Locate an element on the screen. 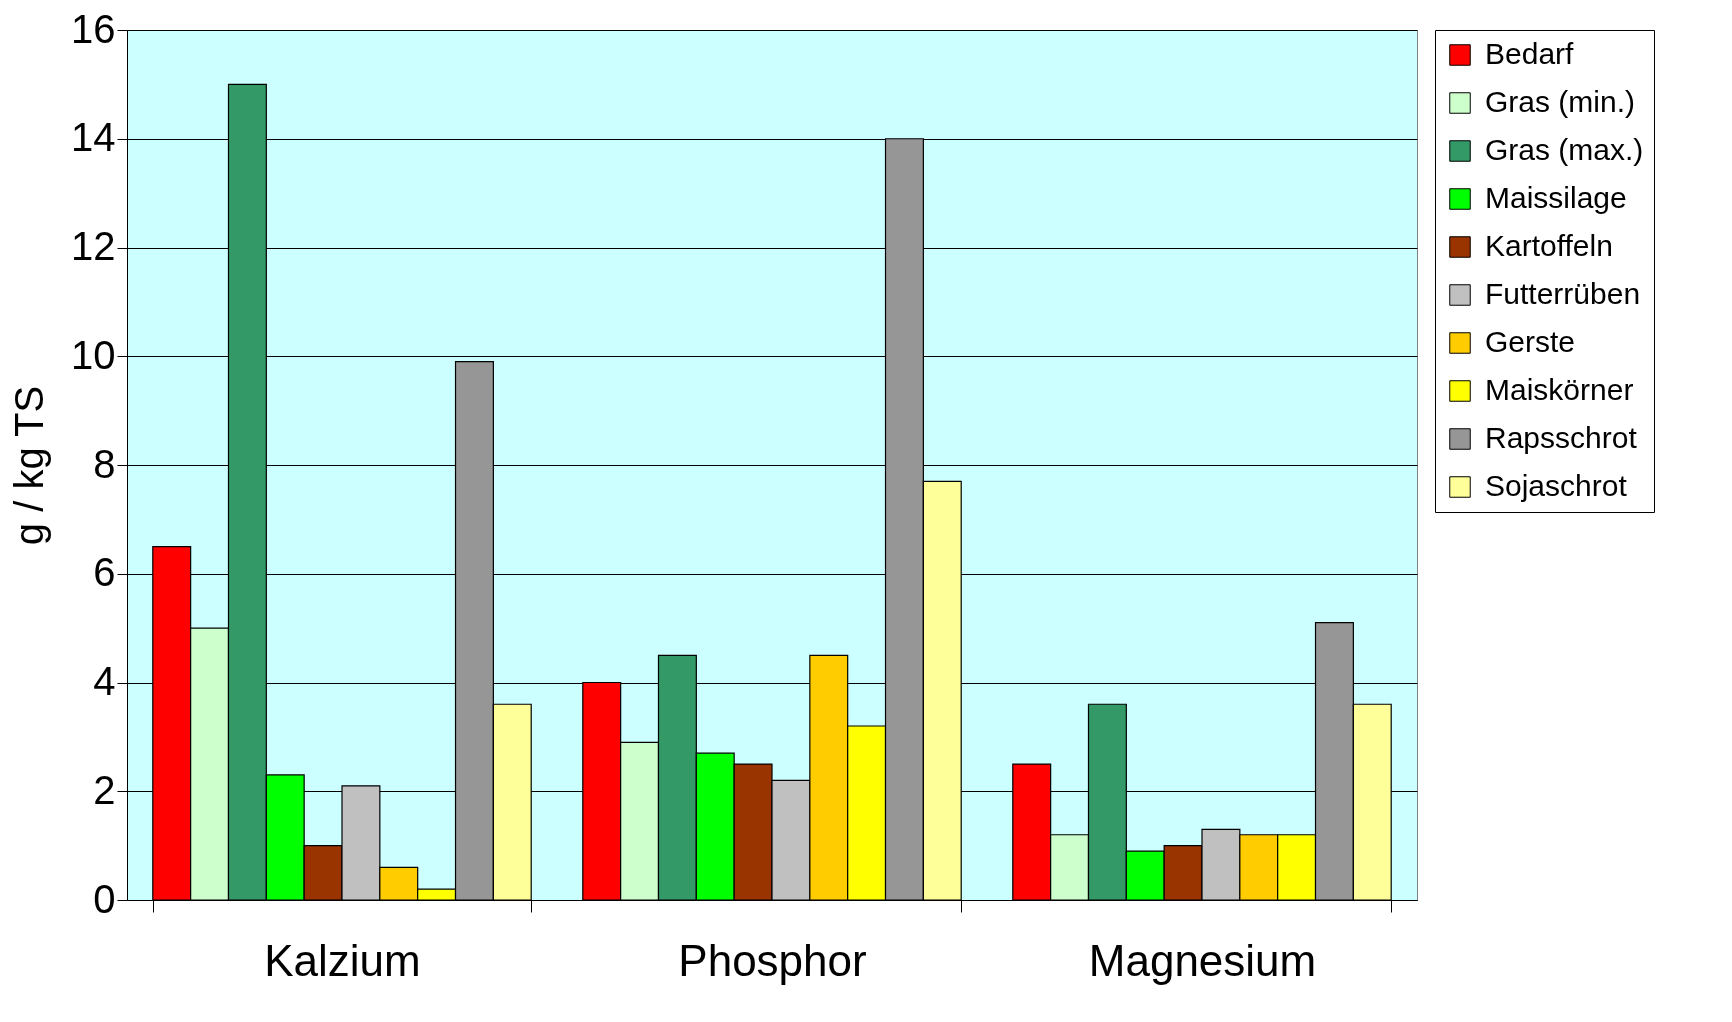 Image resolution: width=1732 pixels, height=1022 pixels. legend-label: Maiskörner is located at coordinates (1559, 389).